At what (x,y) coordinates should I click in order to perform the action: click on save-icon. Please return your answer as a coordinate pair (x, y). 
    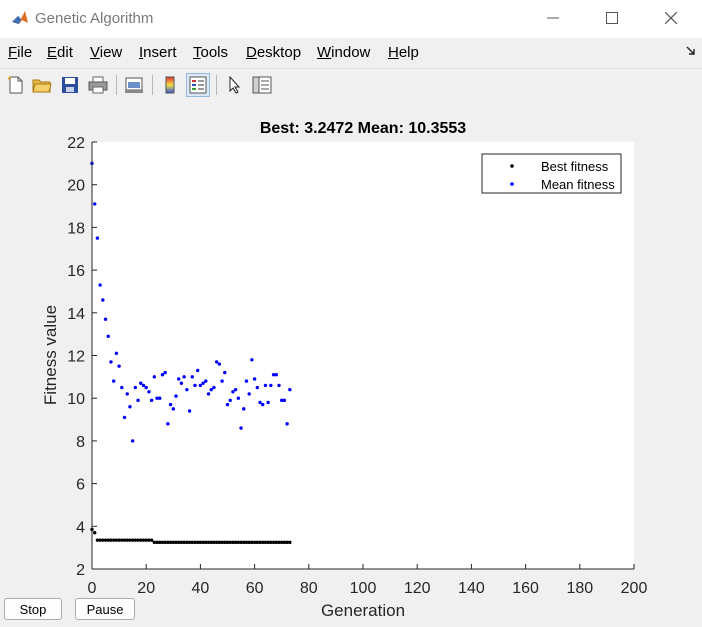
    Looking at the image, I should click on (70, 85).